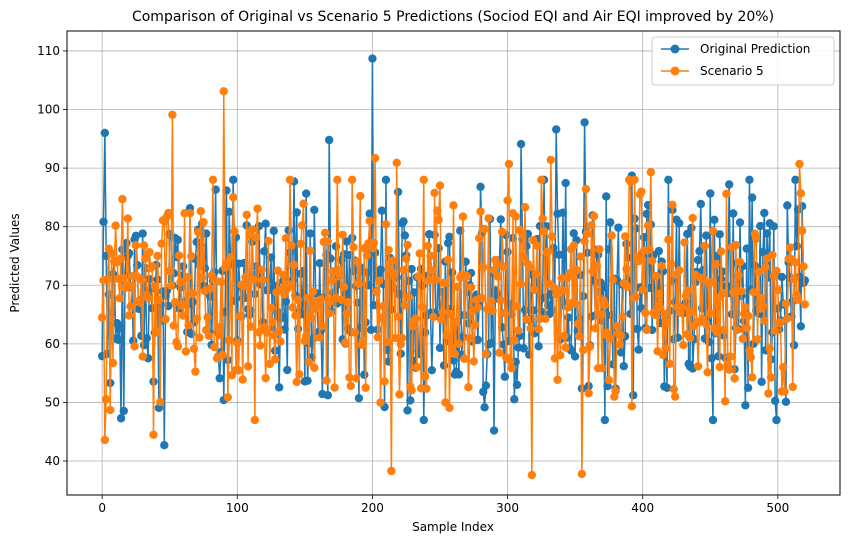 This screenshot has height=549, width=850. Describe the element at coordinates (743, 61) in the screenshot. I see `legend: Original Prediction Scenario 5` at that location.